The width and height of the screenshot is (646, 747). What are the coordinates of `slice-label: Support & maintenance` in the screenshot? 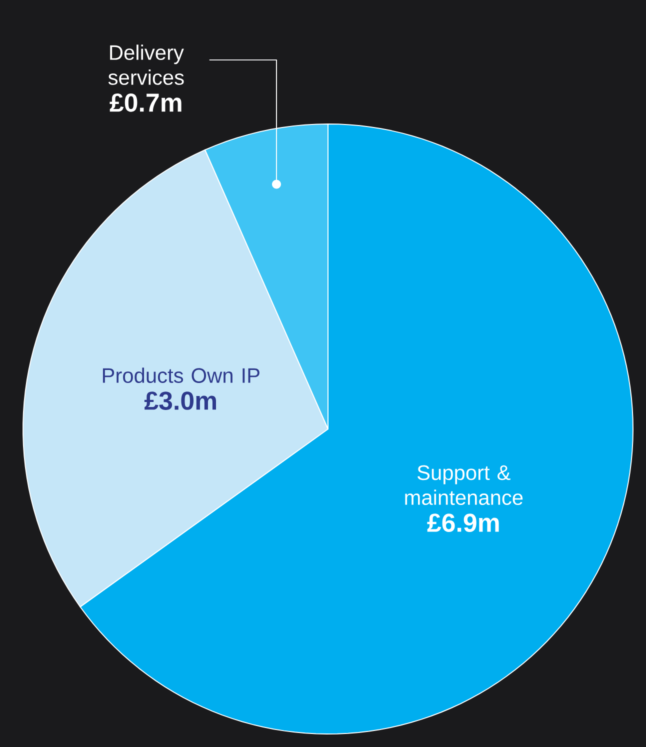 It's located at (464, 485).